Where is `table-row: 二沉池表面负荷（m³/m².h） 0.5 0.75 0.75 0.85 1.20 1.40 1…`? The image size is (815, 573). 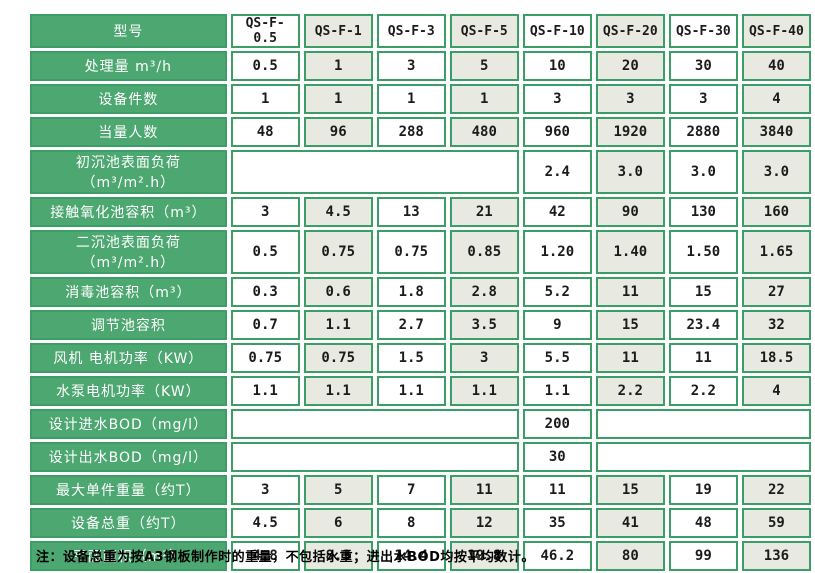 table-row: 二沉池表面负荷（m³/m².h） 0.5 0.75 0.75 0.85 1.20 1.40 1… is located at coordinates (420, 252).